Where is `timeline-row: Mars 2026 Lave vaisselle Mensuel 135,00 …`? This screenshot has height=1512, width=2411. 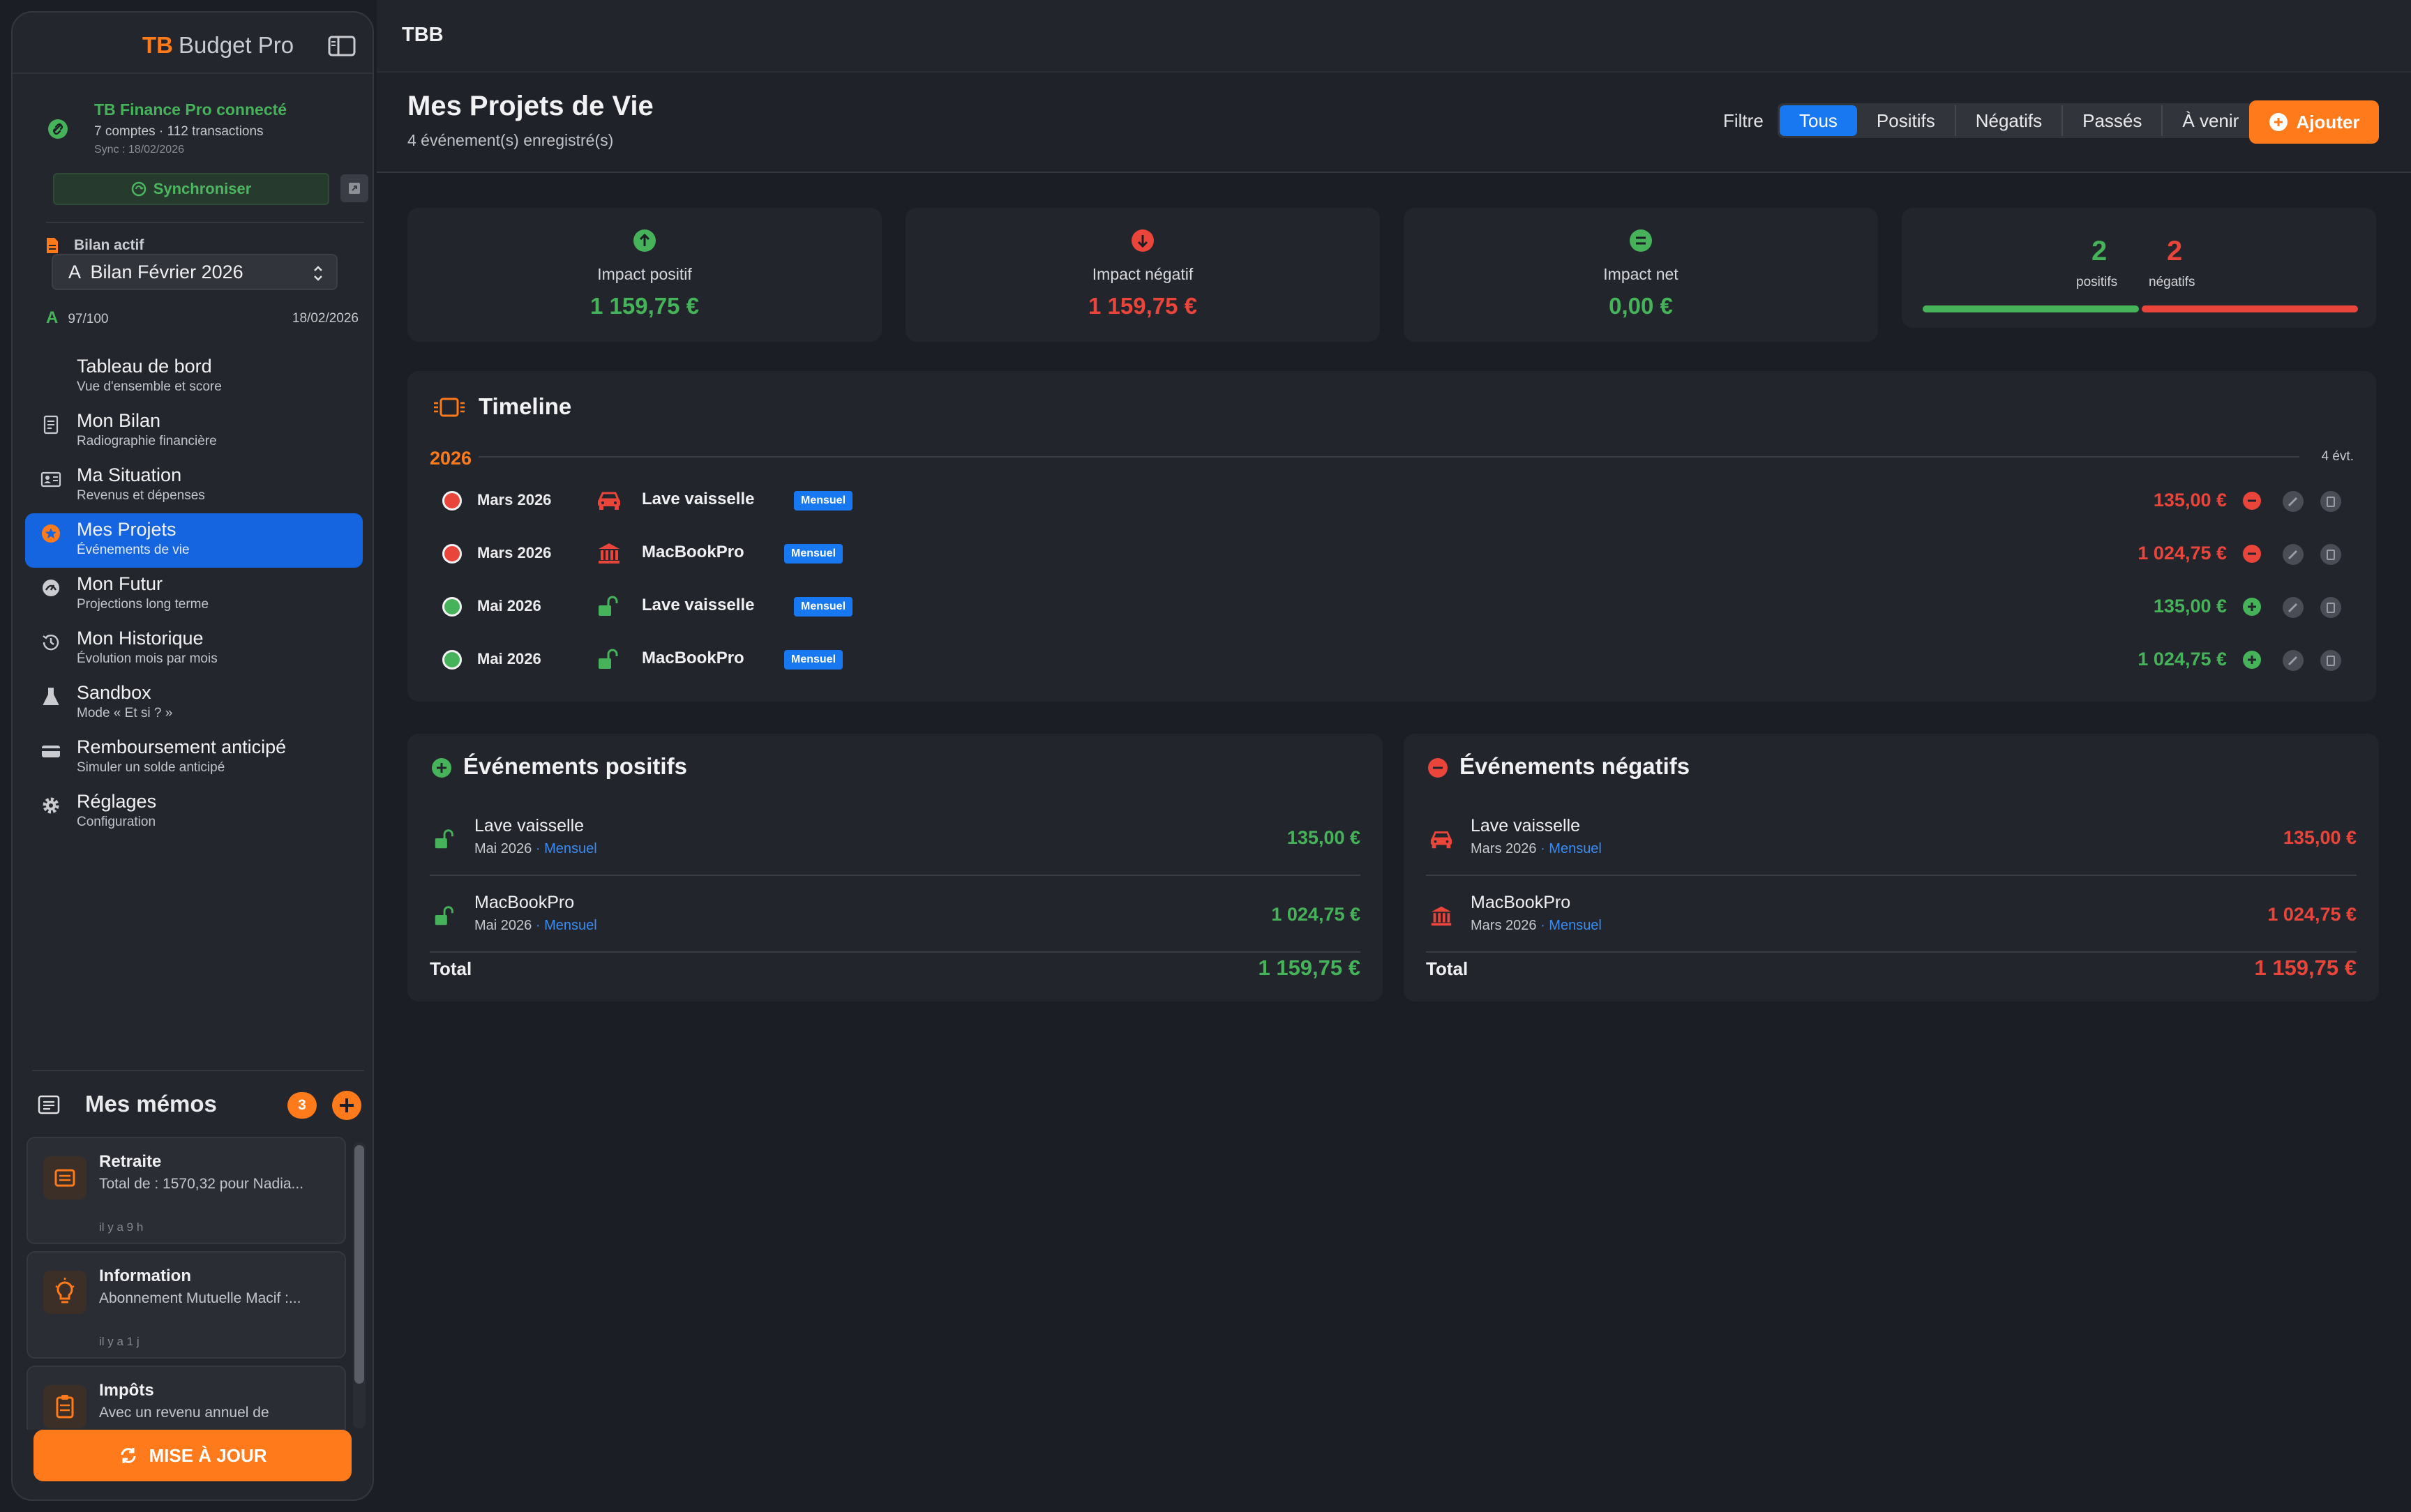
timeline-row: Mars 2026 Lave vaisselle Mensuel 135,00 … is located at coordinates (1391, 500).